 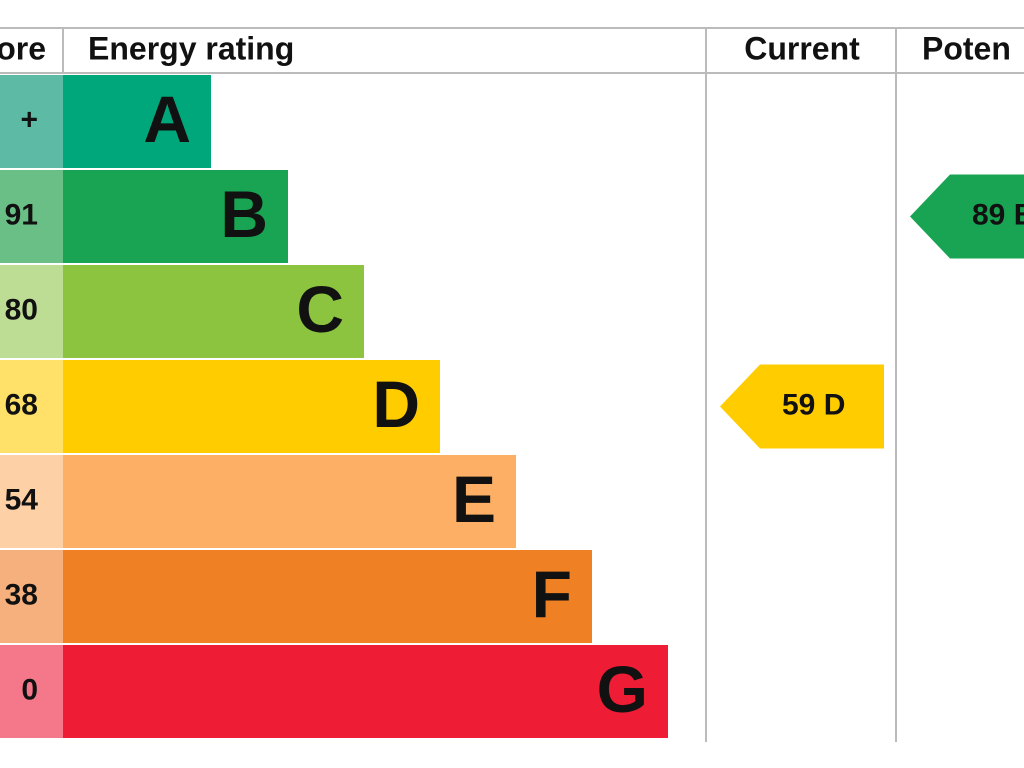 What do you see at coordinates (21, 594) in the screenshot?
I see `score-range: 38` at bounding box center [21, 594].